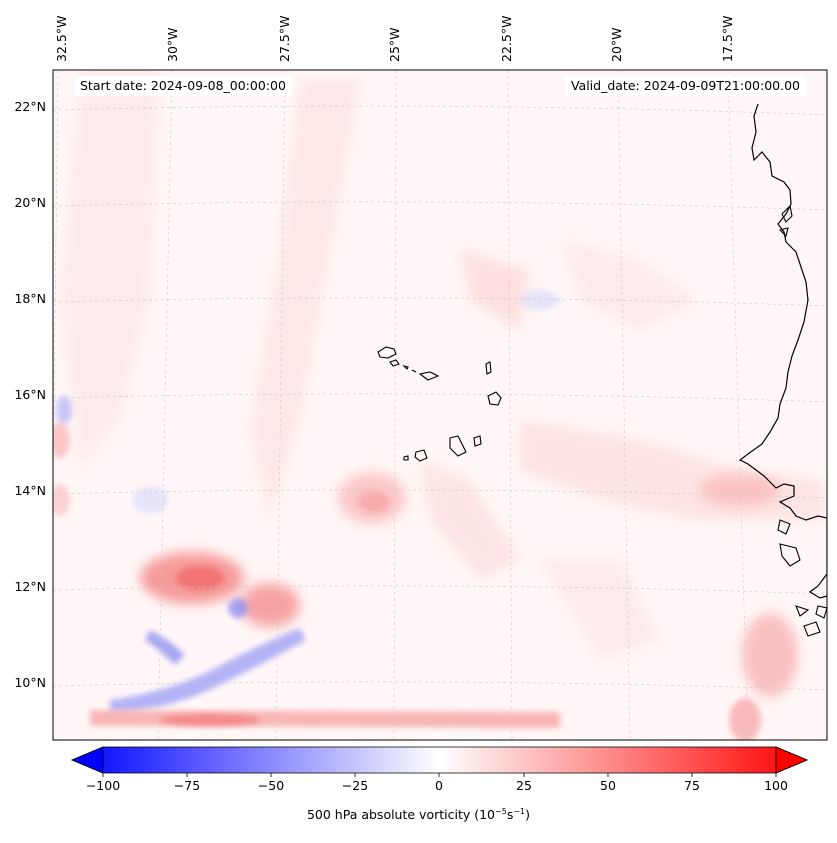 The image size is (837, 843). What do you see at coordinates (506, 39) in the screenshot?
I see `lon-label: 22.5°W` at bounding box center [506, 39].